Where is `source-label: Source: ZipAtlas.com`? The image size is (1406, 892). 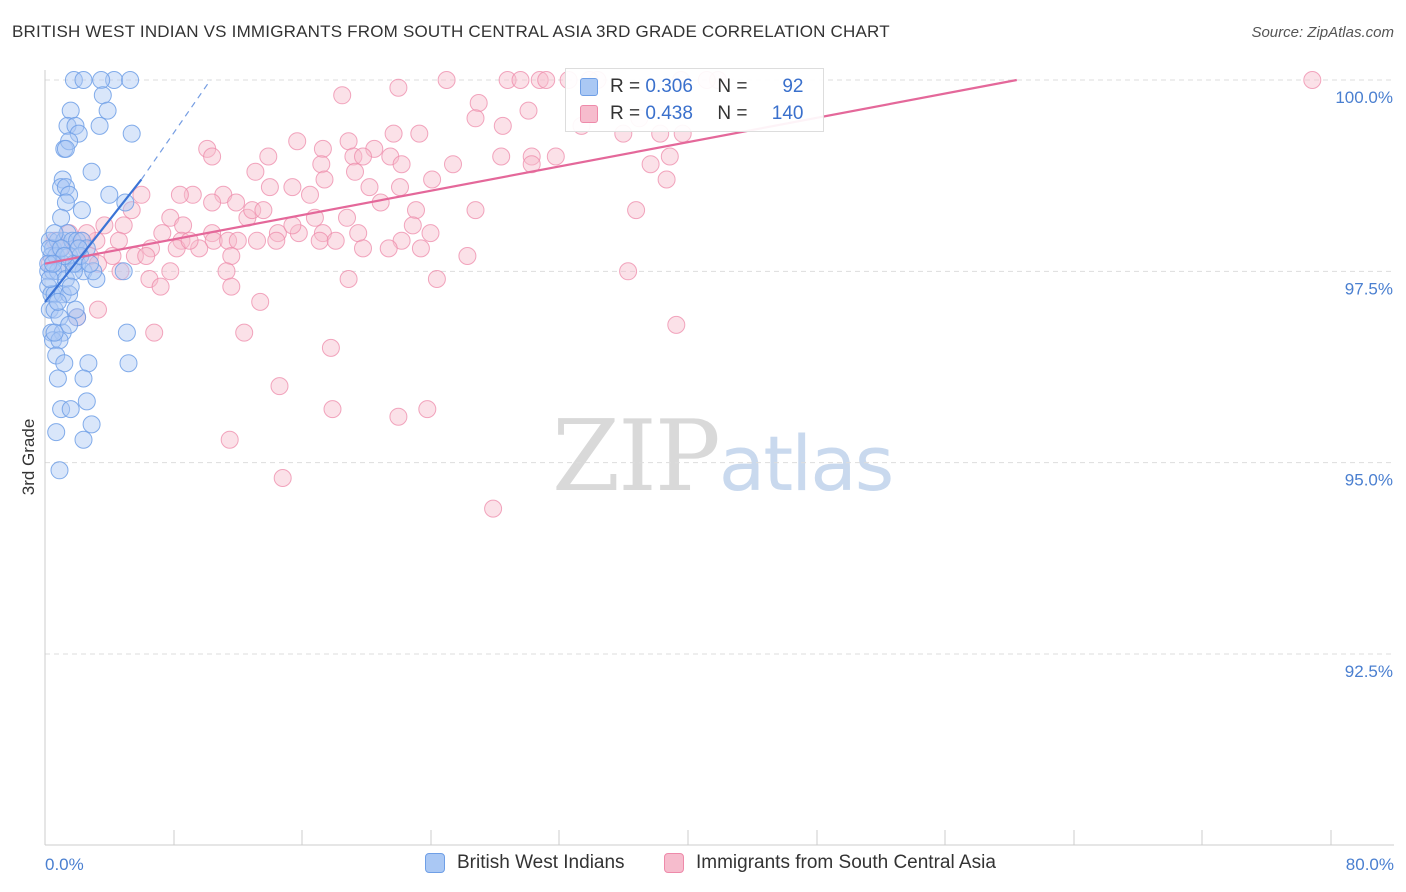
source-label: Source: ZipAtlas.com is located at coordinates (1322, 32).